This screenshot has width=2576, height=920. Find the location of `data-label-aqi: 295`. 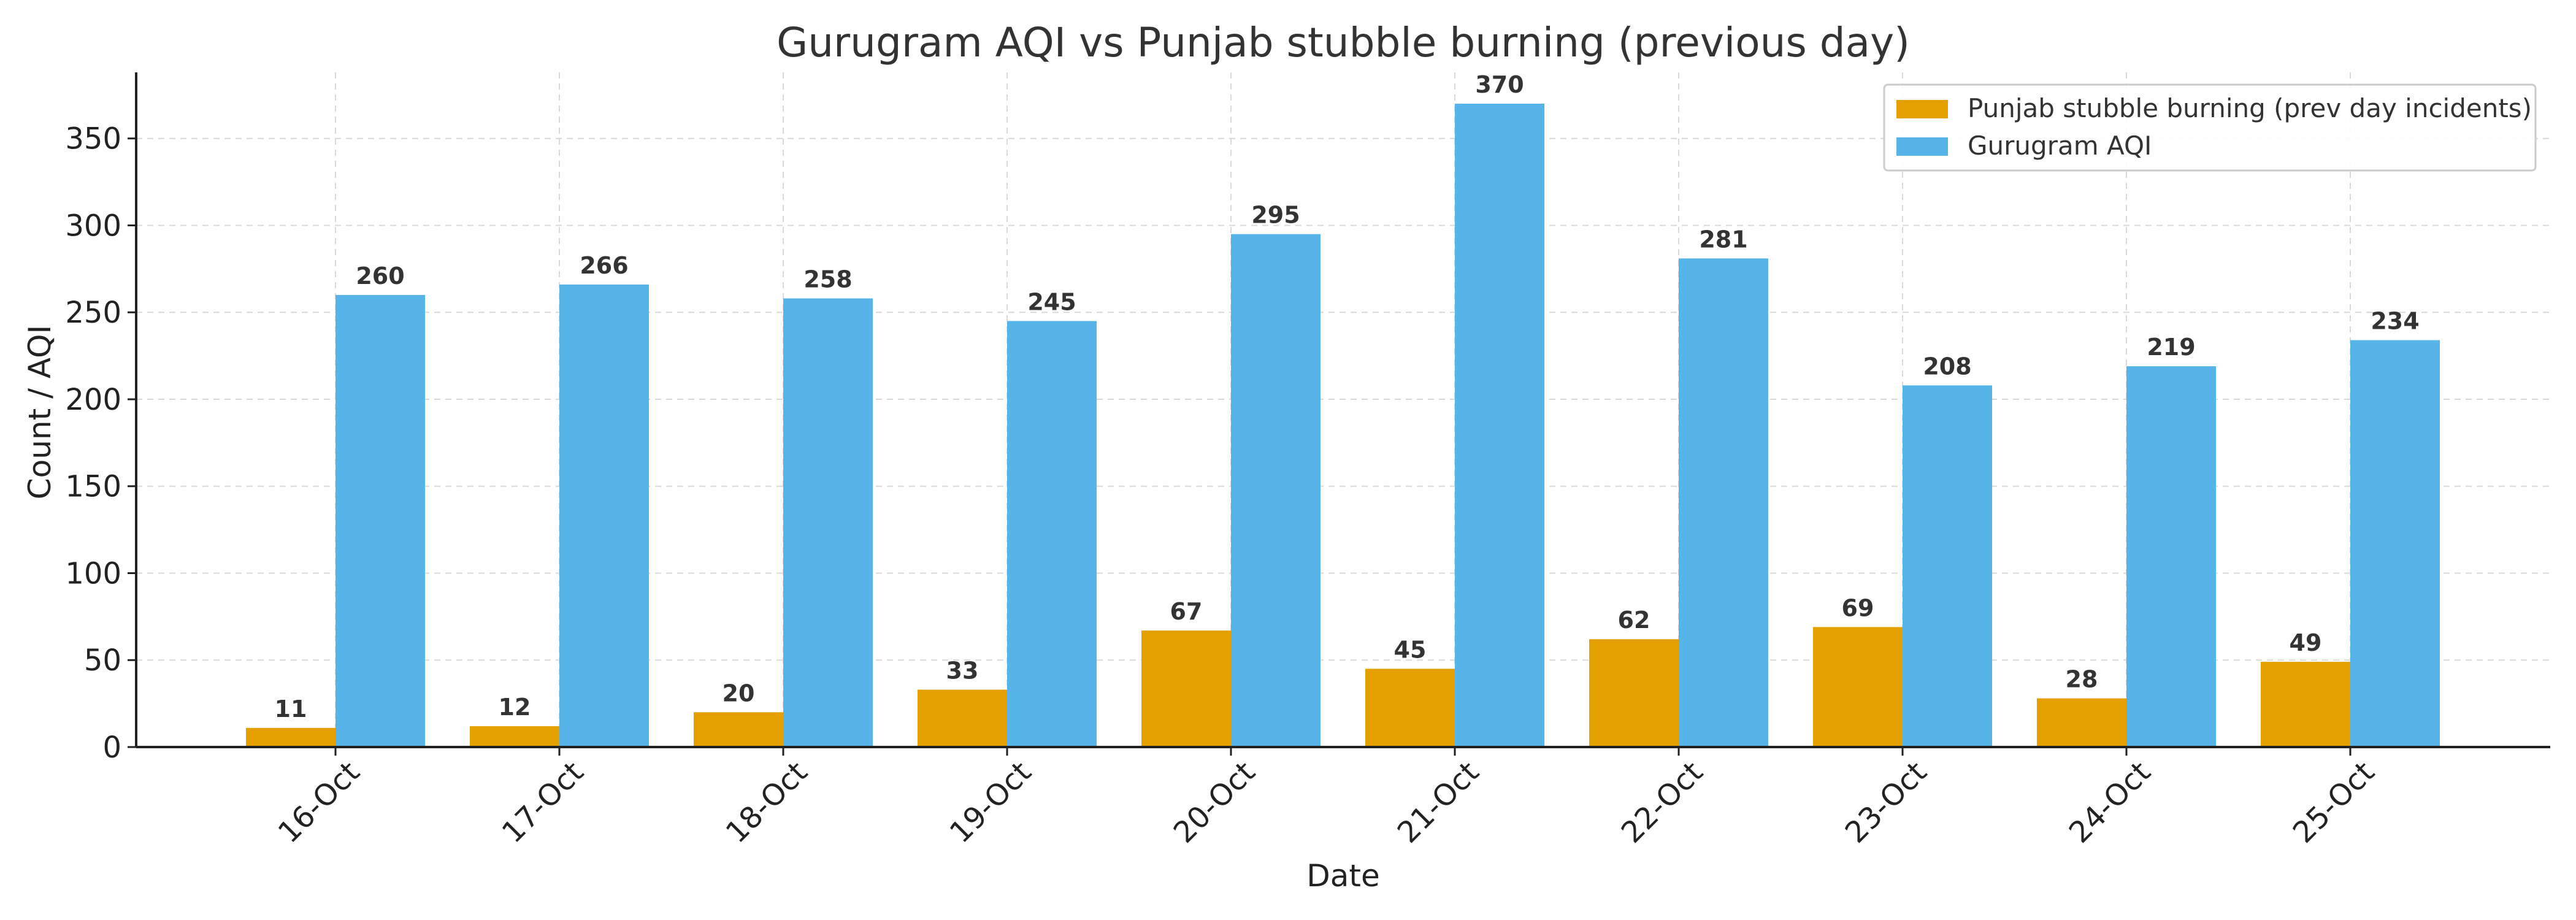

data-label-aqi: 295 is located at coordinates (1275, 215).